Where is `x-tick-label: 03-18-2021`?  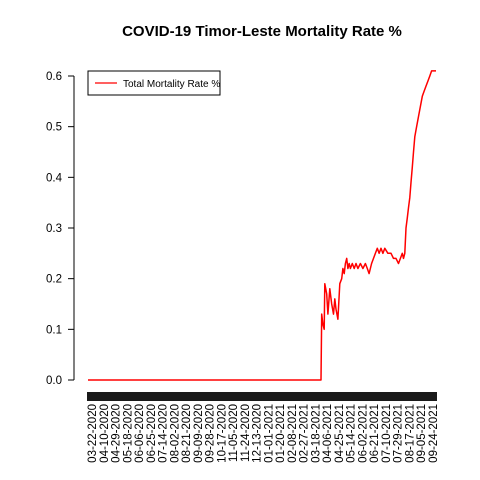
x-tick-label: 03-18-2021 is located at coordinates (316, 433).